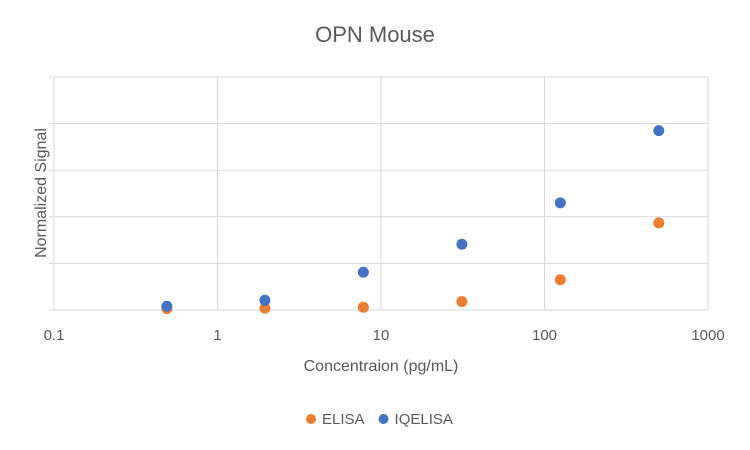 The image size is (750, 450). What do you see at coordinates (381, 366) in the screenshot?
I see `x-axis-label: Concentraion (pg/mL)` at bounding box center [381, 366].